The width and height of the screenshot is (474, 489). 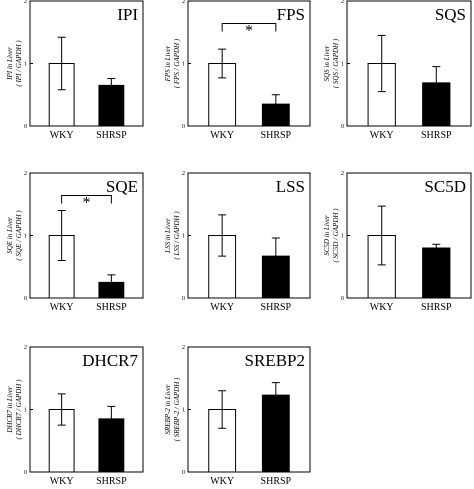 I want to click on y-axis-label-line2: ( IPI / GAPDH ), so click(x=19, y=63).